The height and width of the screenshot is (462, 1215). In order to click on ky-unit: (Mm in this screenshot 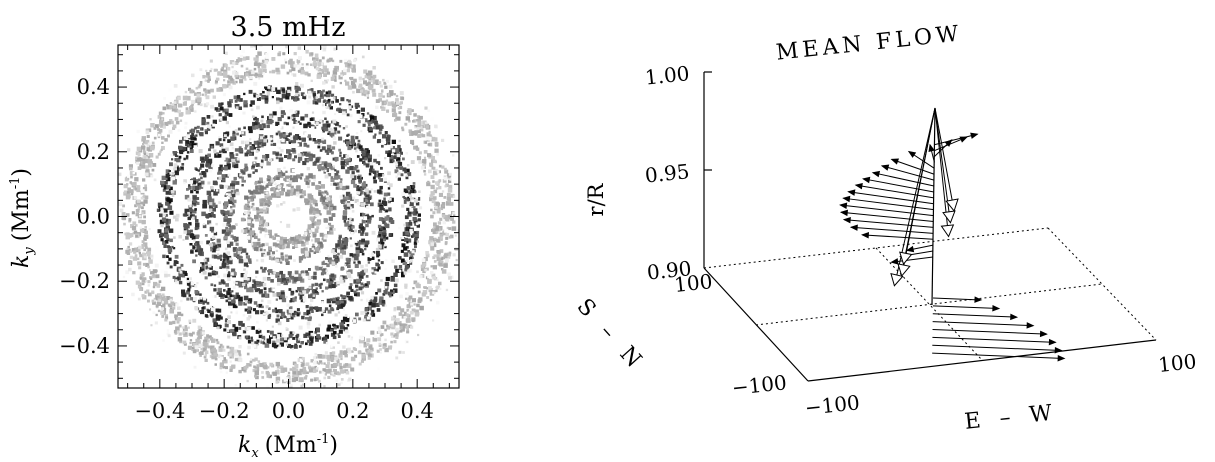, I will do `click(21, 215)`.